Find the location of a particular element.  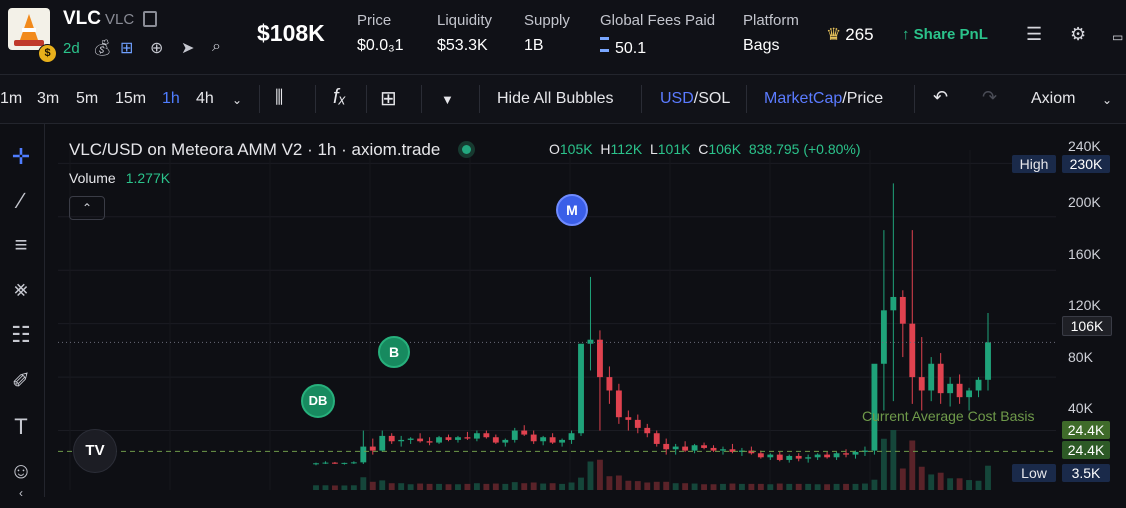

provider-select: Axiom is located at coordinates (1053, 98).